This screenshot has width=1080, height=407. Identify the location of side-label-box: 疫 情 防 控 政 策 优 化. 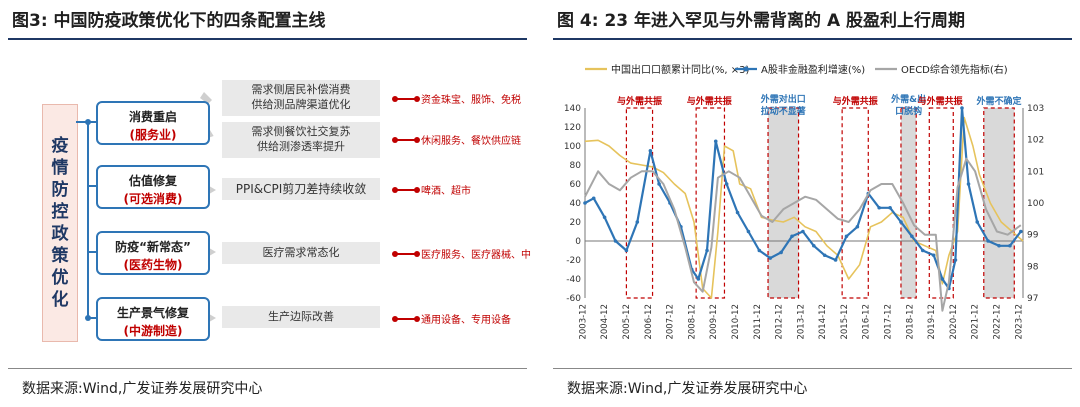
(60, 223).